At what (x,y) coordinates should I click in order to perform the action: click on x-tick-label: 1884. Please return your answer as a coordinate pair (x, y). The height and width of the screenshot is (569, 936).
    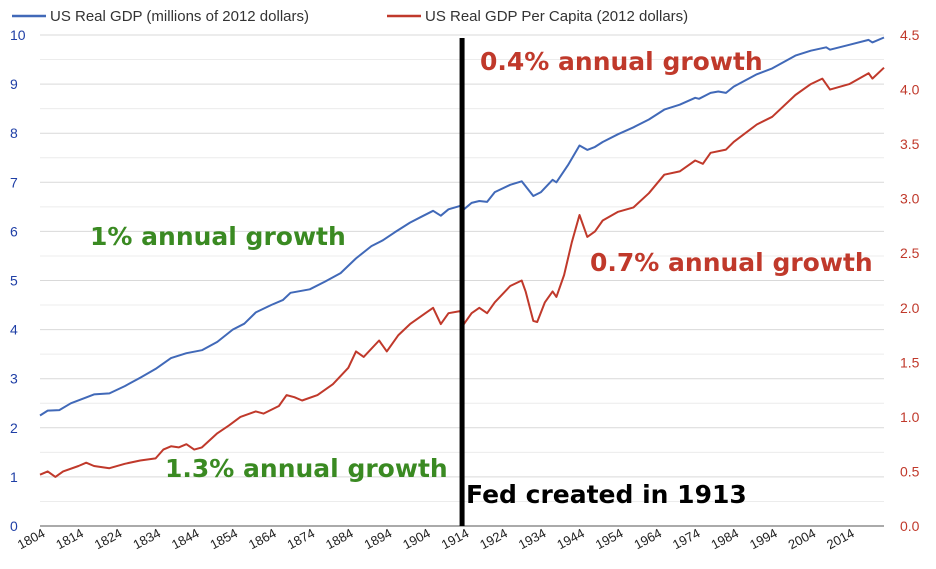
    Looking at the image, I should click on (339, 538).